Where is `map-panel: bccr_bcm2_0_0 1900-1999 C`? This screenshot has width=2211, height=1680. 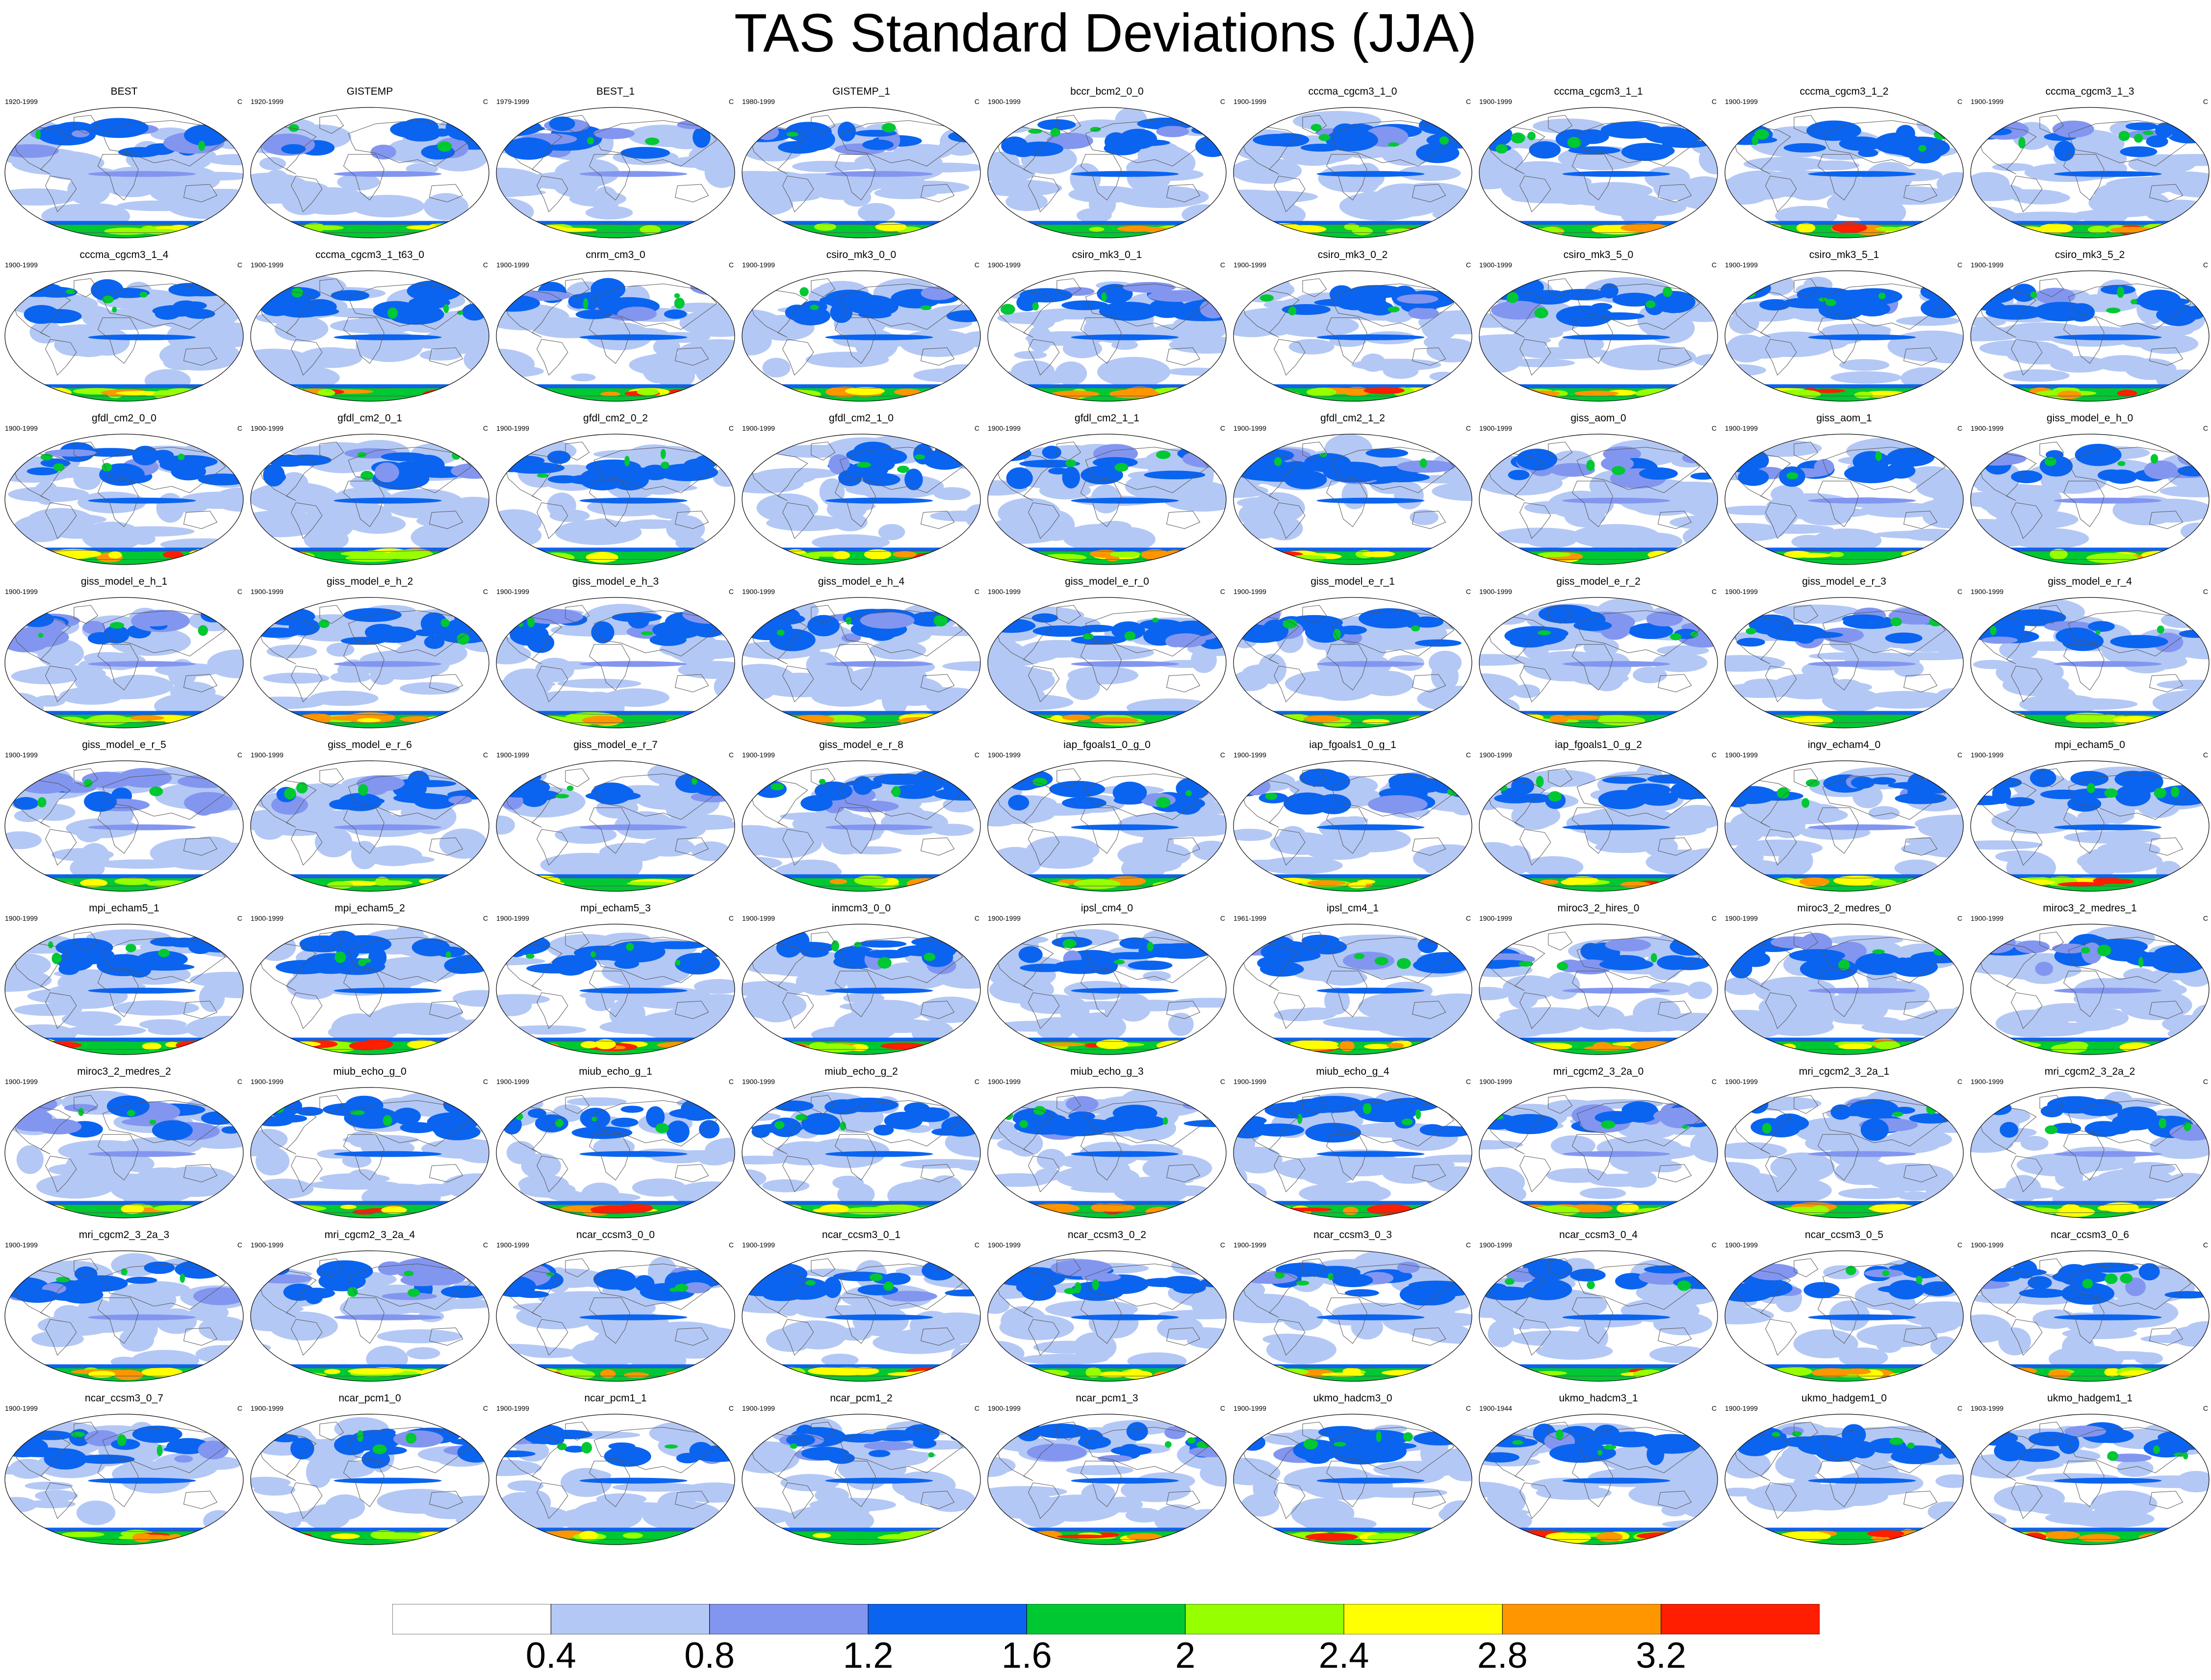
map-panel: bccr_bcm2_0_0 1900-1999 C is located at coordinates (1107, 164).